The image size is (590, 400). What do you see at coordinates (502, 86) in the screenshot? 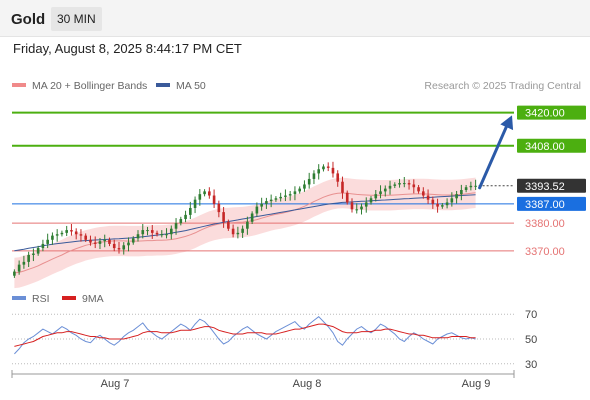
I see `source-label: Research © 2025 Trading Central` at bounding box center [502, 86].